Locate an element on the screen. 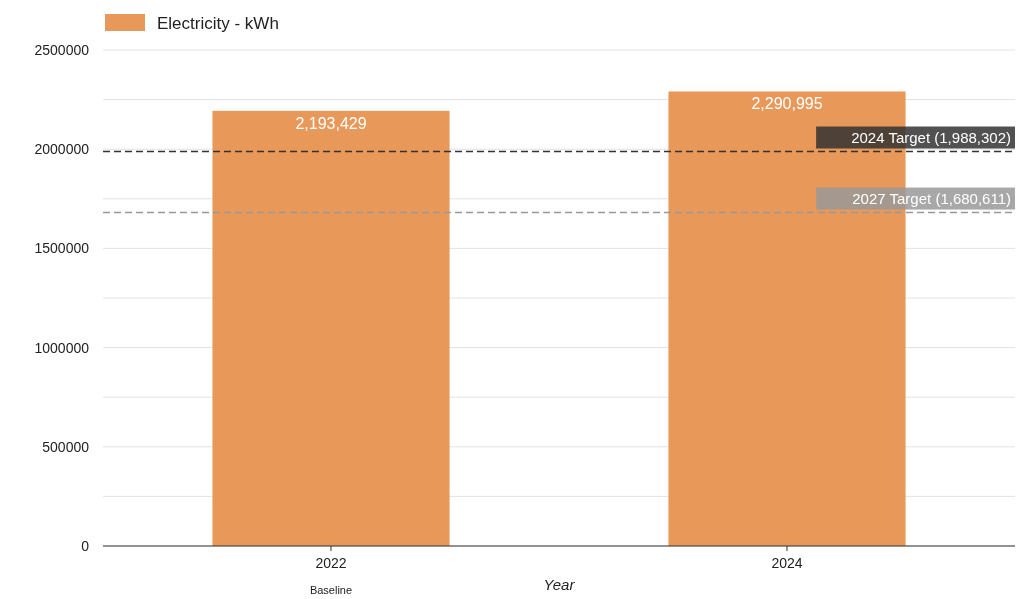  x-axis-title: Year is located at coordinates (559, 584).